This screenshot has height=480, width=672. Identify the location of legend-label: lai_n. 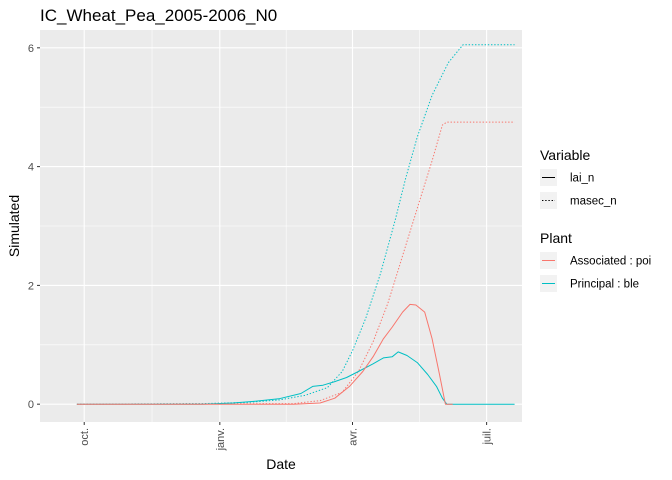
(582, 179).